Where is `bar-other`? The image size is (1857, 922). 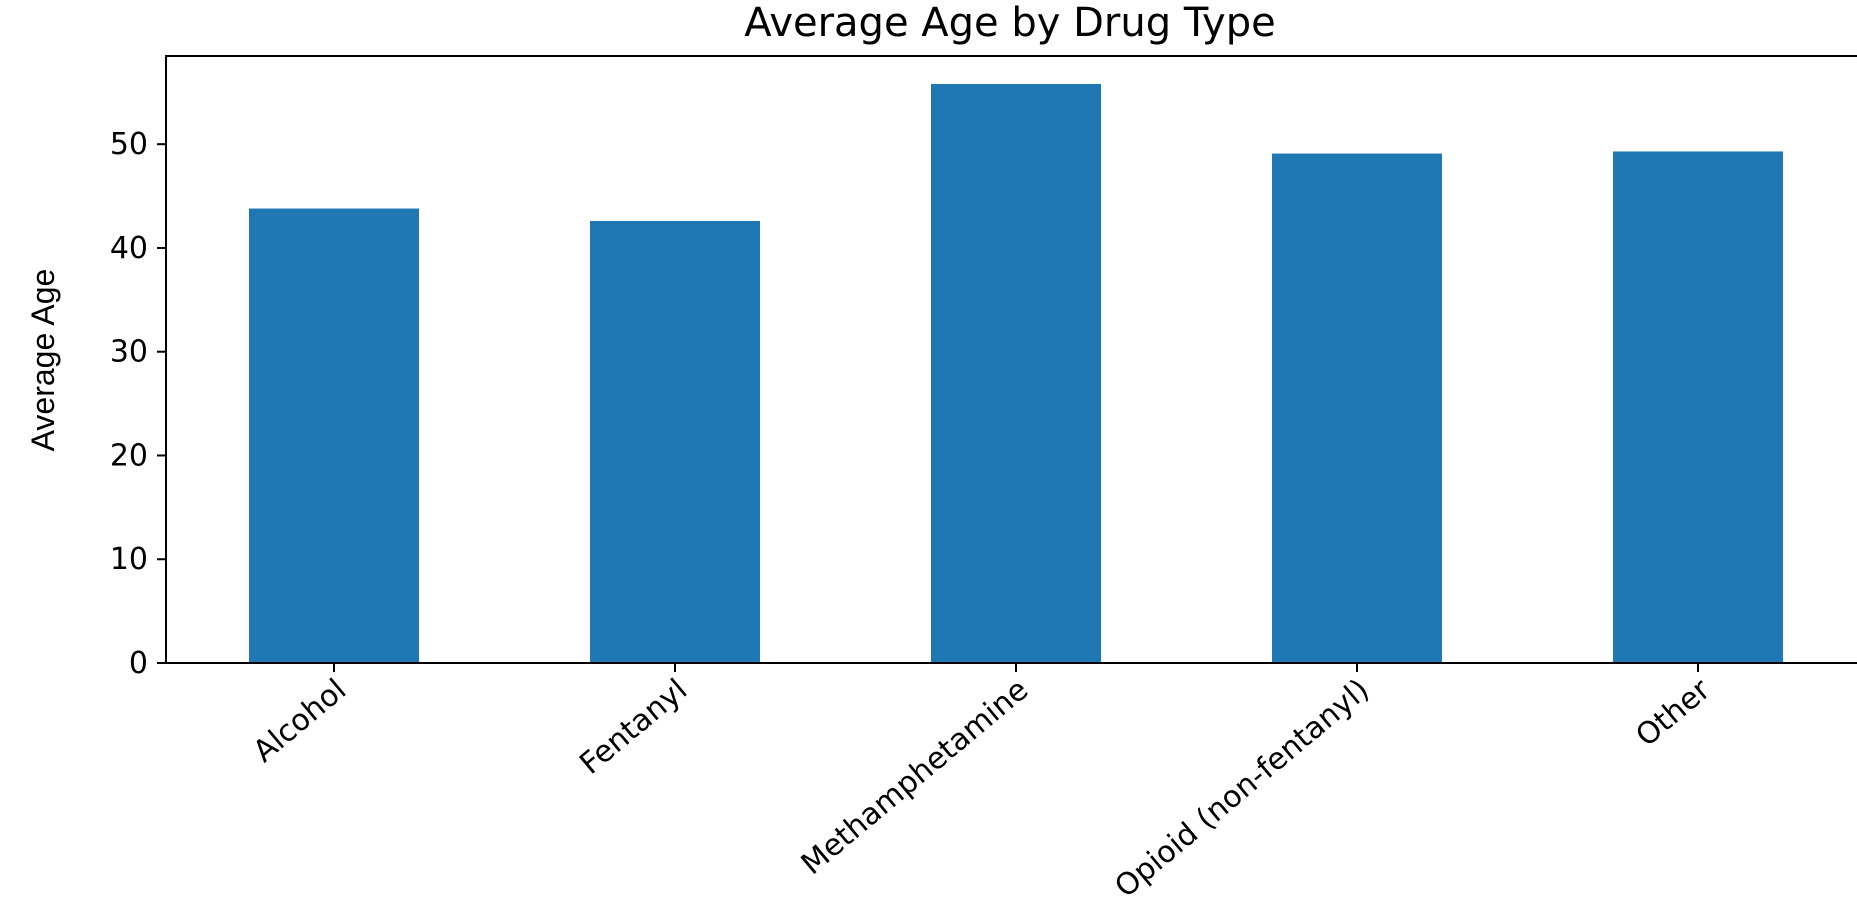 bar-other is located at coordinates (1698, 407).